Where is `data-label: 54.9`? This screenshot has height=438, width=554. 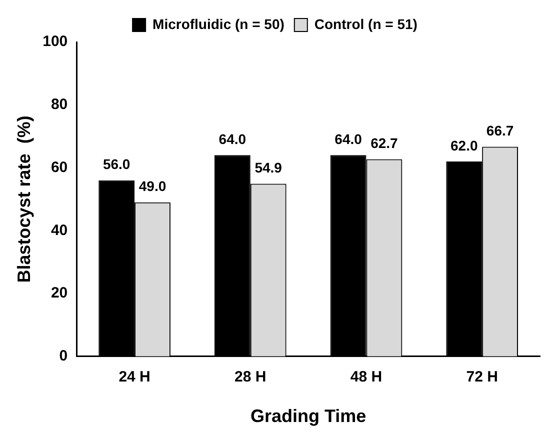 data-label: 54.9 is located at coordinates (268, 168).